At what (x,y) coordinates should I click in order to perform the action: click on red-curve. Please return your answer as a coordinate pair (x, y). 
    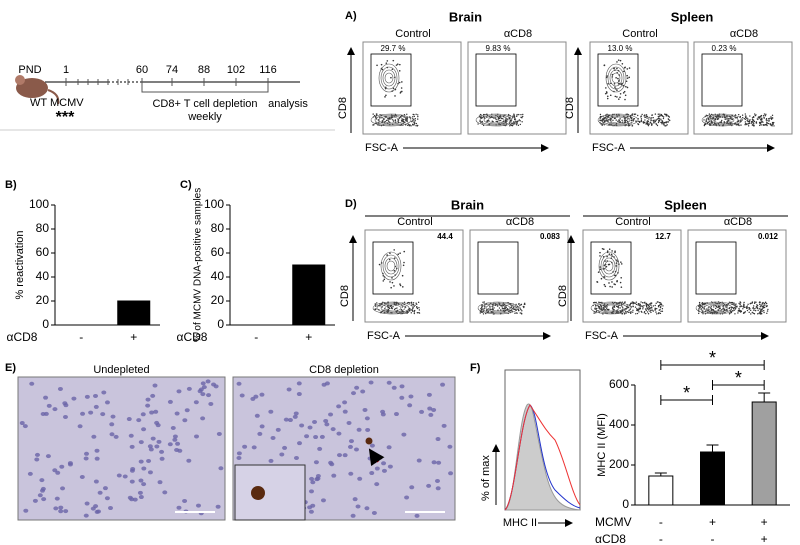
    Looking at the image, I should click on (542, 457).